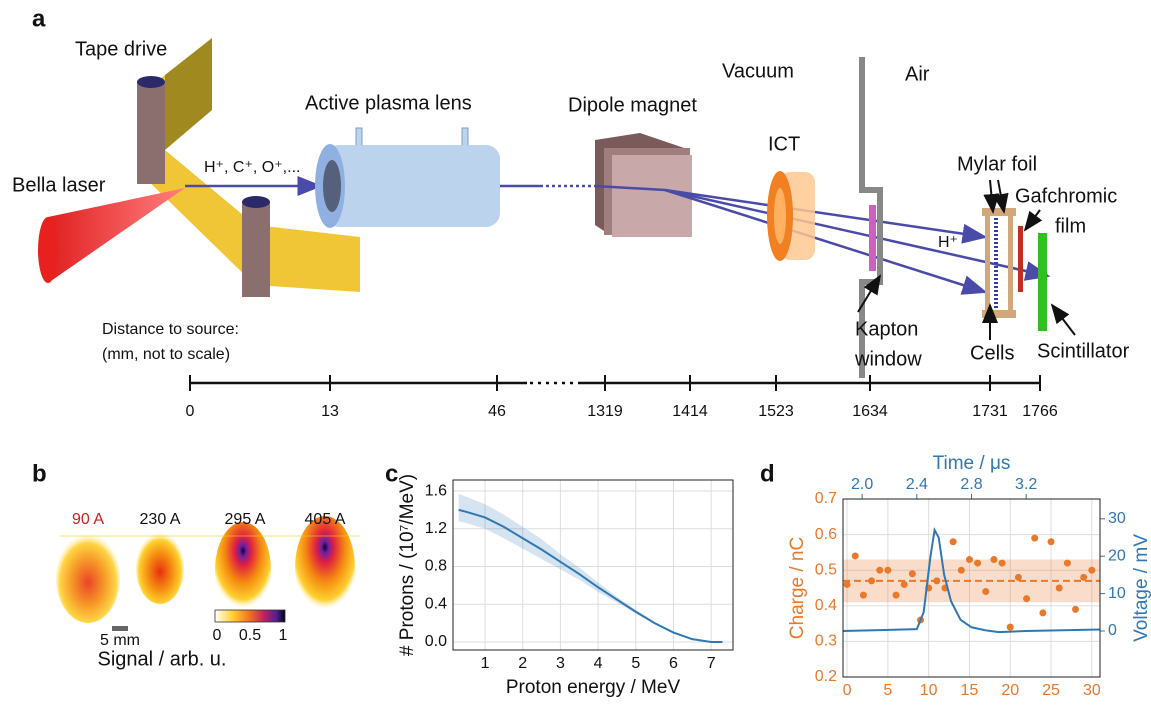 The width and height of the screenshot is (1151, 705). I want to click on y2-axis-label: Voltage / mV, so click(1141, 588).